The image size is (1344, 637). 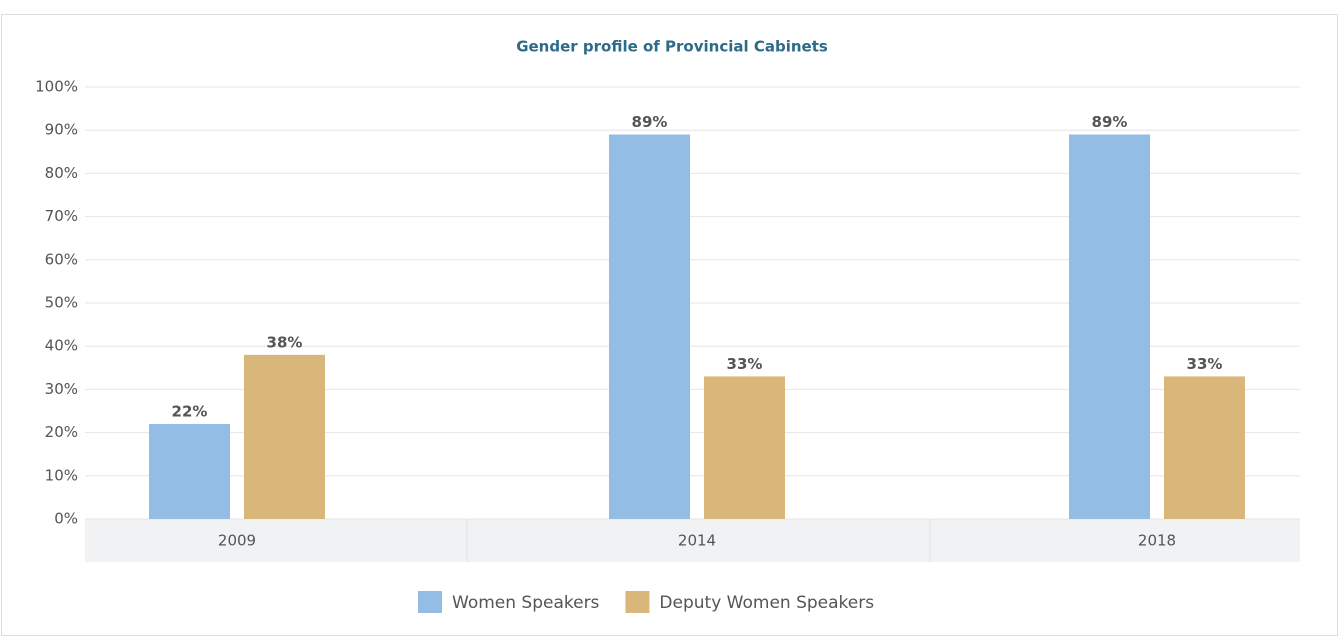 What do you see at coordinates (285, 342) in the screenshot?
I see `value-label: 38%` at bounding box center [285, 342].